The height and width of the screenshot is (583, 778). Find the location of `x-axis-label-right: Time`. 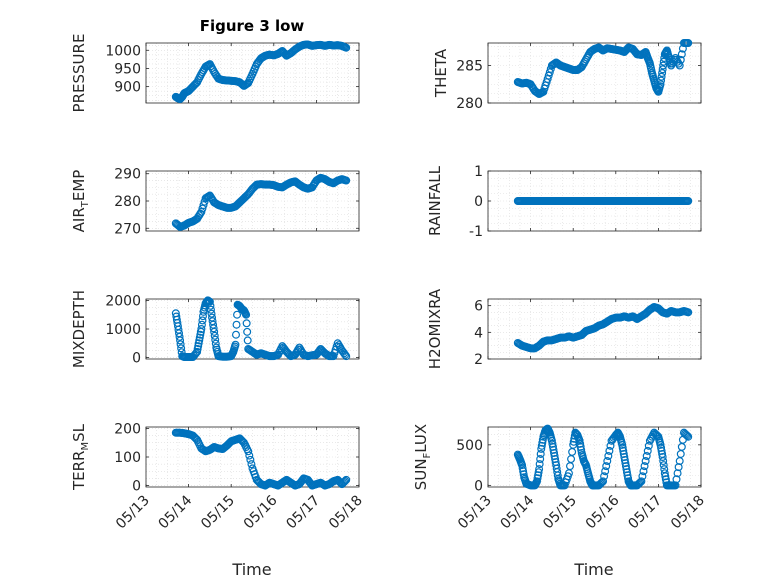

x-axis-label-right: Time is located at coordinates (593, 569).